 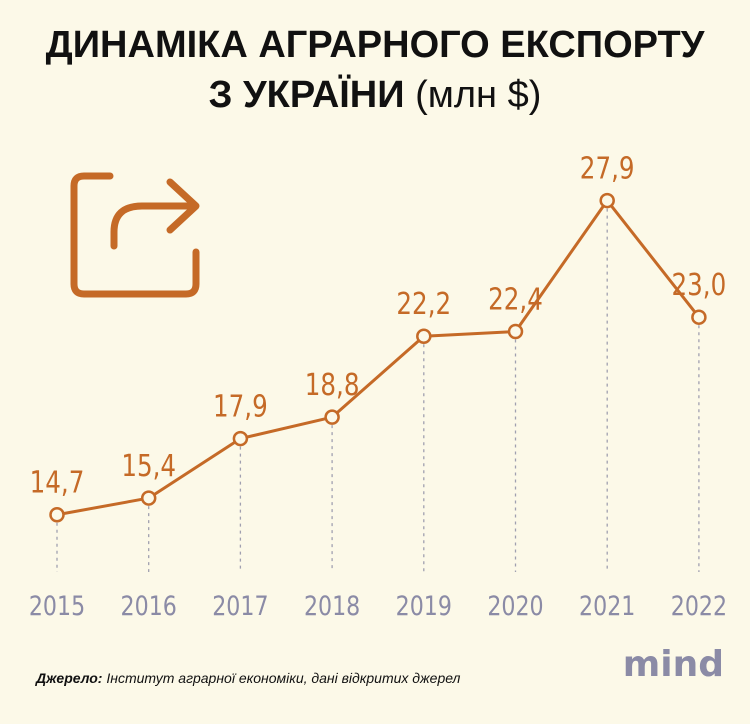 I want to click on data-point-2018, so click(x=332, y=417).